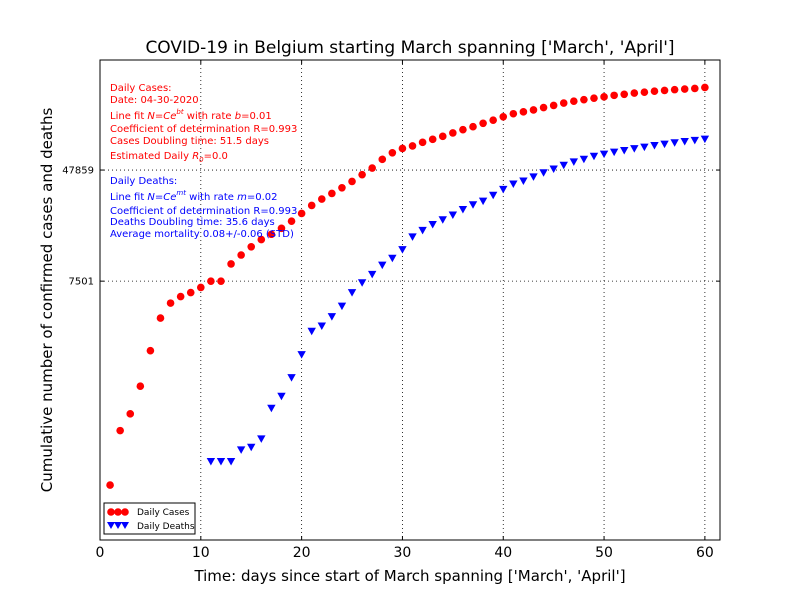 This screenshot has height=604, width=800. I want to click on deaths-mortality: Average mortality 0.08+/-0.06 (STD), so click(202, 234).